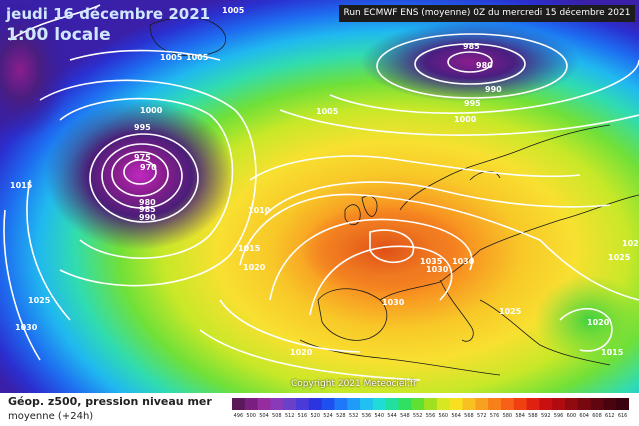 This screenshot has width=639, height=426. I want to click on color-scale-tick: 560, so click(444, 416).